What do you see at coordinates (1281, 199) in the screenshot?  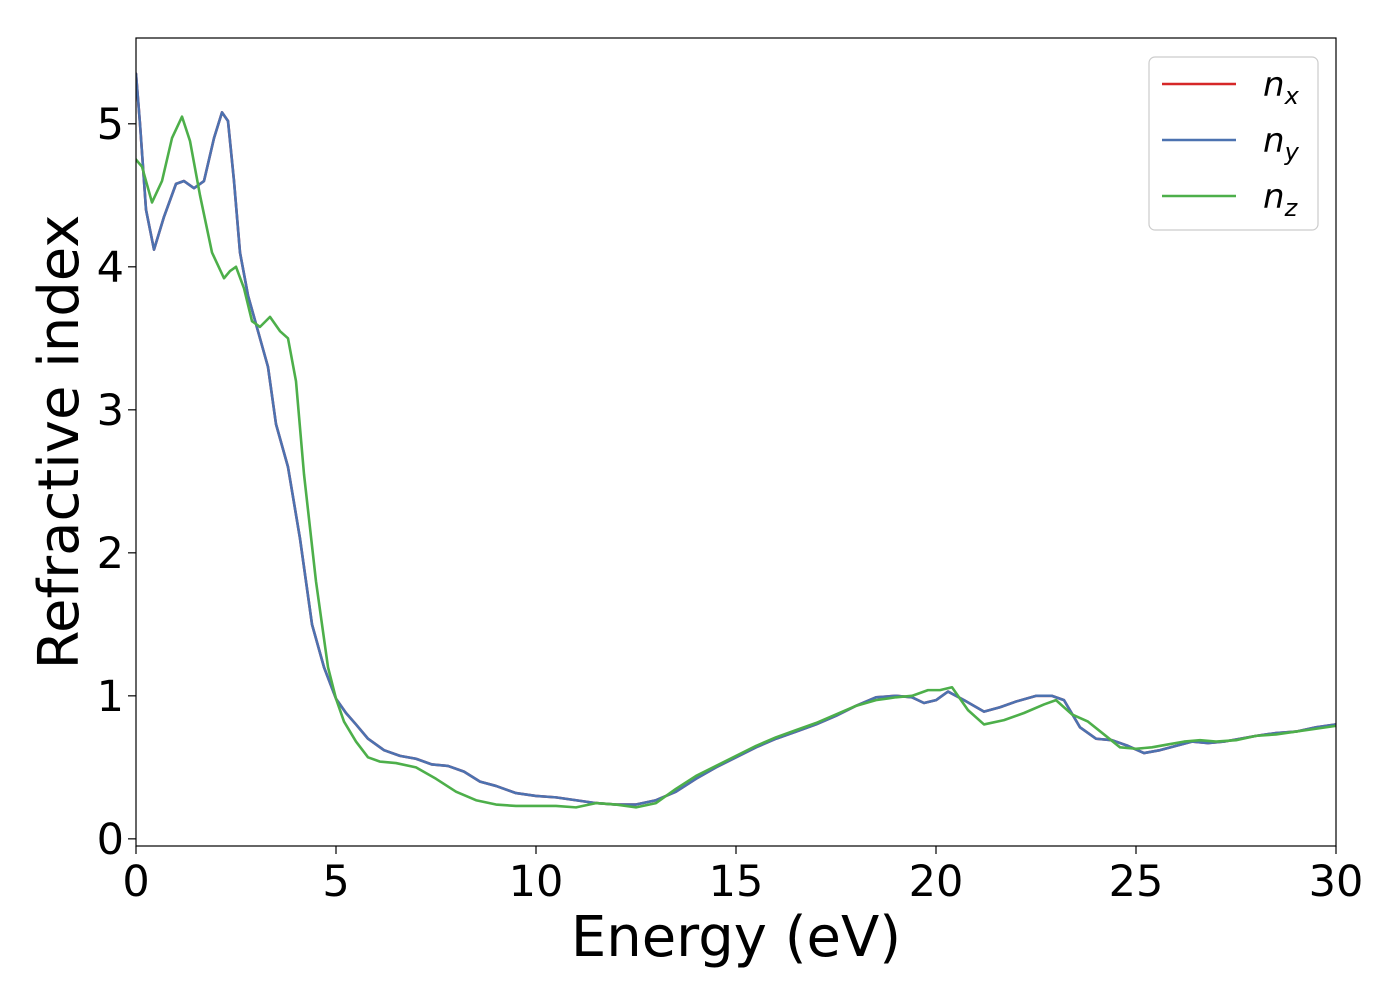 I see `legend-label-nz: nz` at bounding box center [1281, 199].